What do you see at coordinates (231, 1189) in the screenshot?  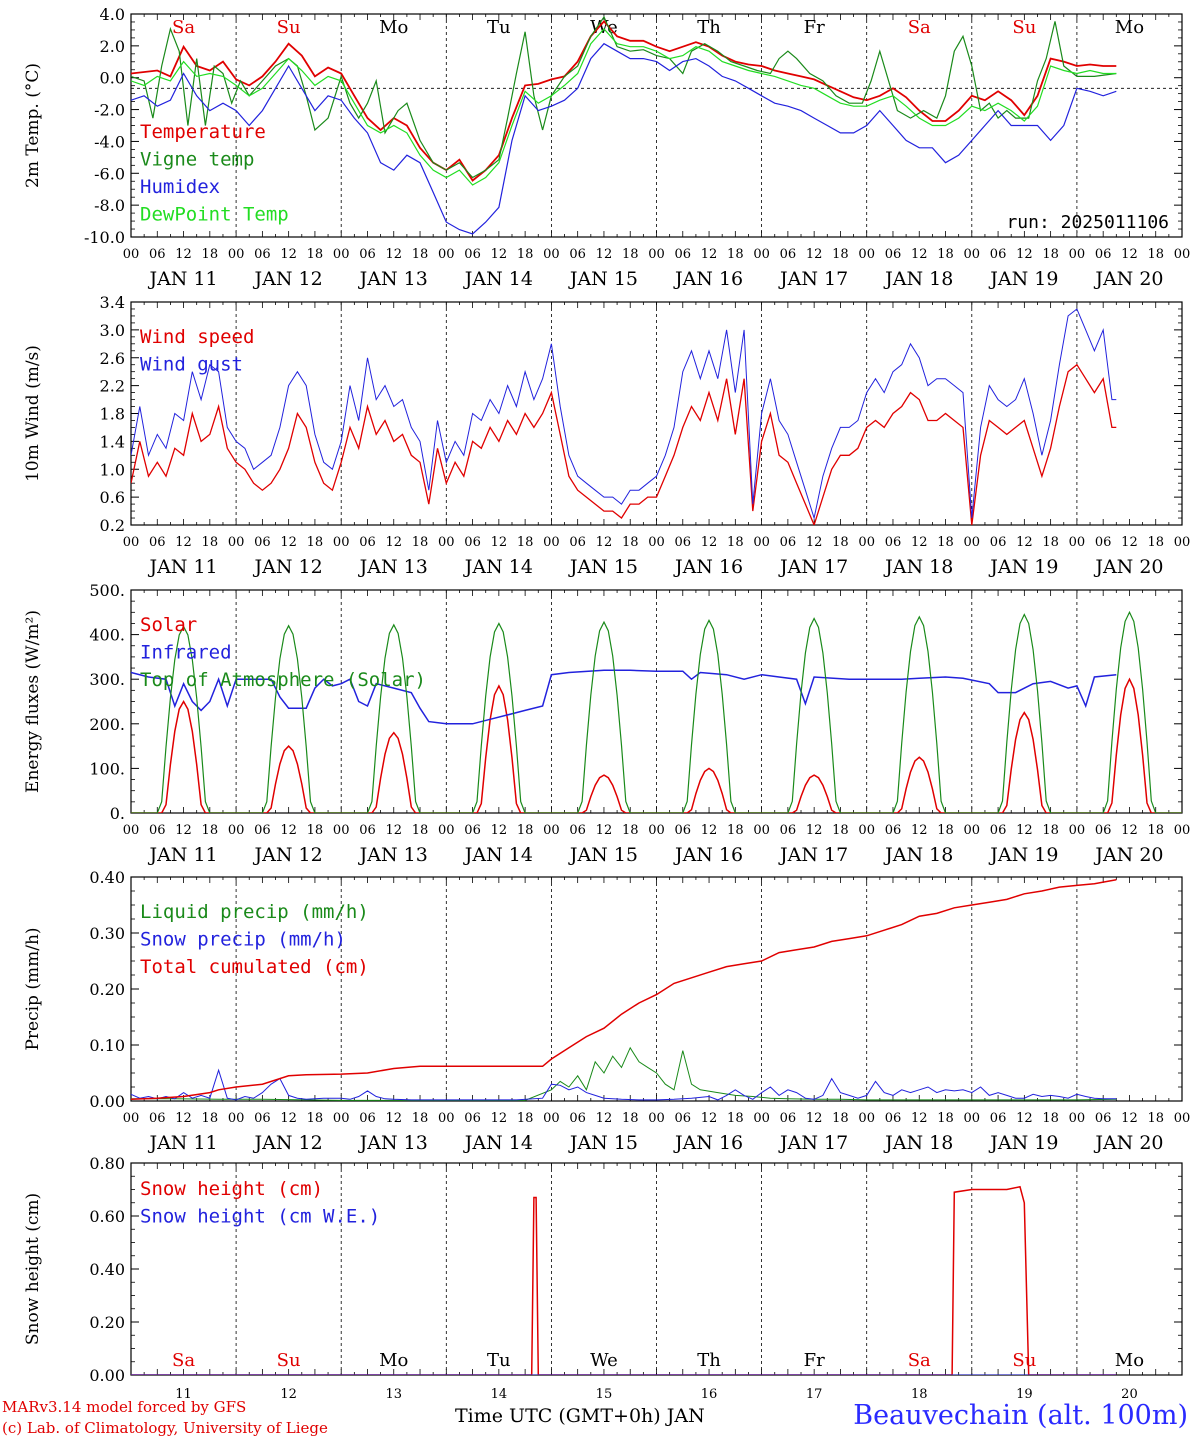 I see `legend-entry: Snow height (cm)` at bounding box center [231, 1189].